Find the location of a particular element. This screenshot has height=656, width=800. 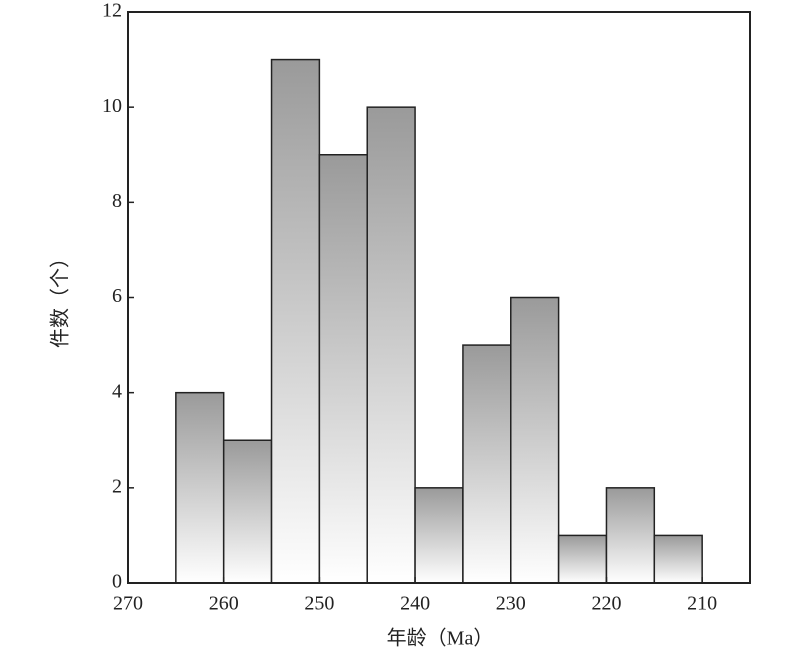

x-tick-label: 210 is located at coordinates (702, 604).